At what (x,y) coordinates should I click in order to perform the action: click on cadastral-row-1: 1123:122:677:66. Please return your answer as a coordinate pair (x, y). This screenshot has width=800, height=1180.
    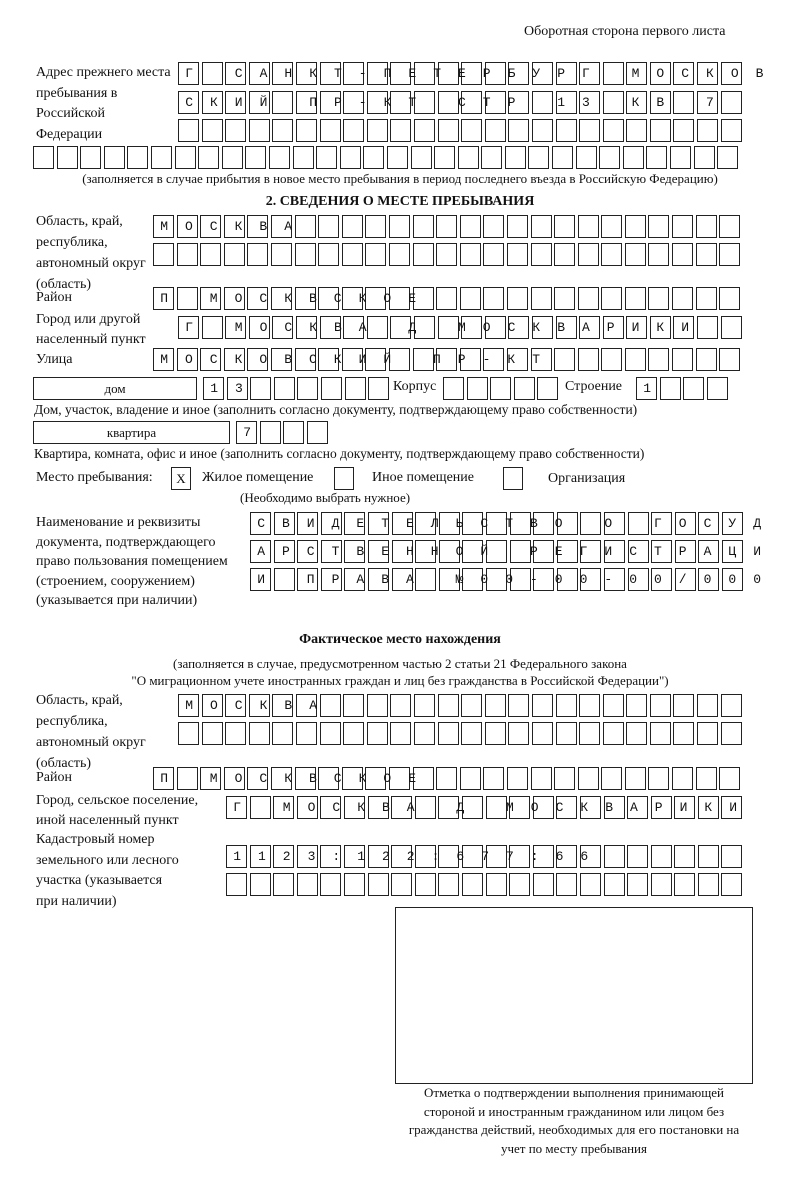
    Looking at the image, I should click on (485, 856).